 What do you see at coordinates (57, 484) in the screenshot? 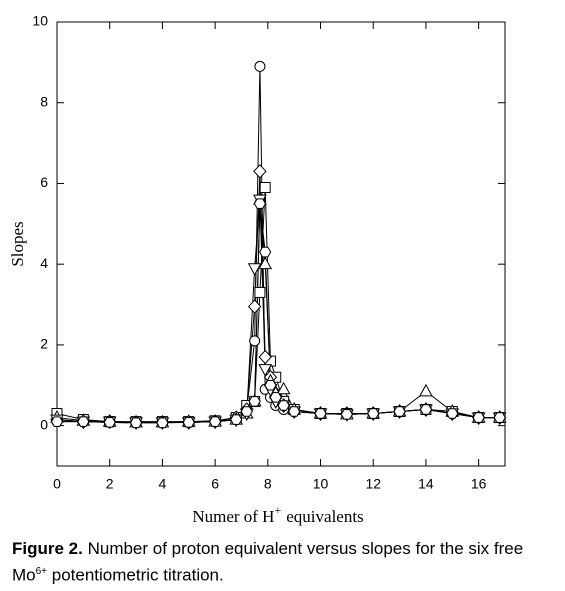
I see `x-tick-label: 0` at bounding box center [57, 484].